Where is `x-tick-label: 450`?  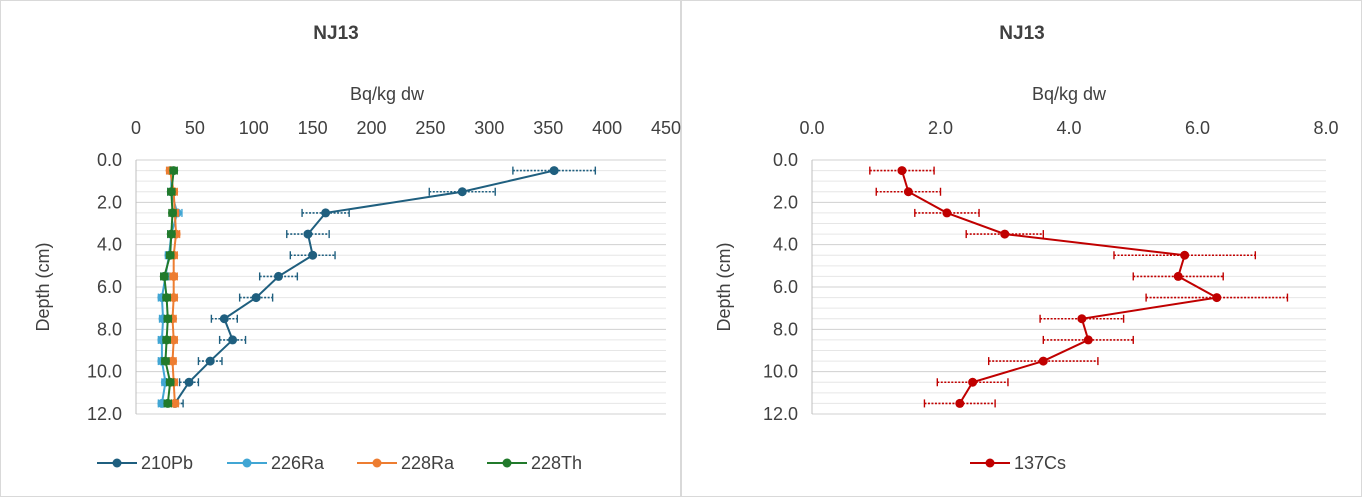
x-tick-label: 450 is located at coordinates (666, 128).